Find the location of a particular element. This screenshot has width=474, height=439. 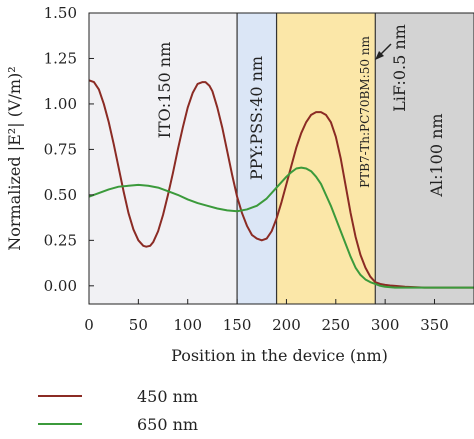

legend-label-450-nm: 450 nm is located at coordinates (167, 396).